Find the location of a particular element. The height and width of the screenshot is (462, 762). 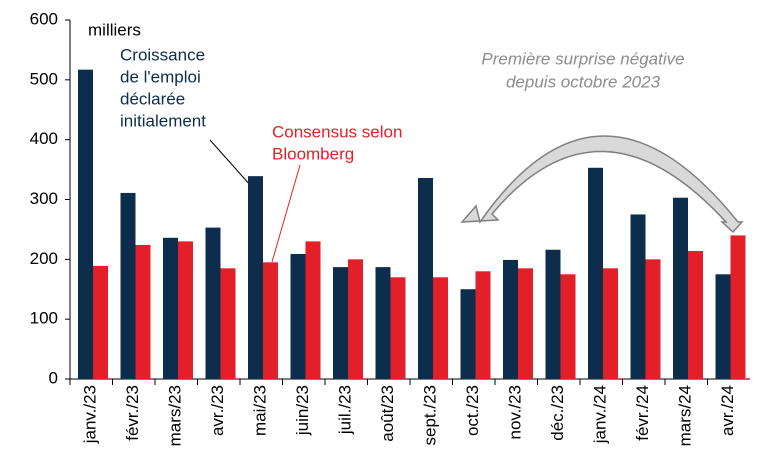

y-tick-label: 0 is located at coordinates (53, 377).